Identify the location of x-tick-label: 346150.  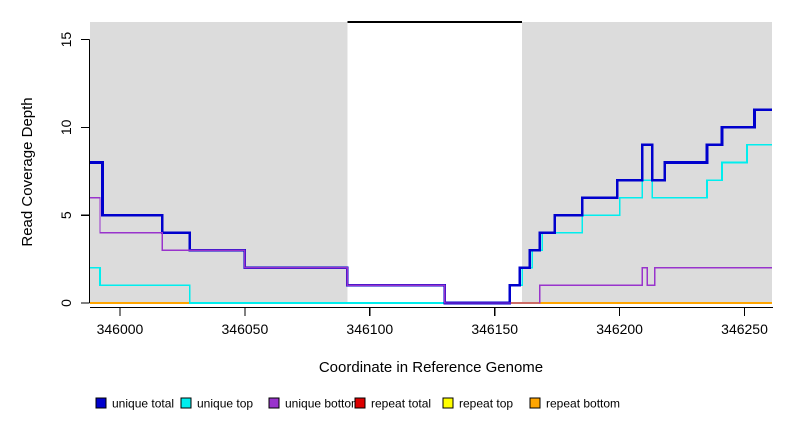
(494, 329).